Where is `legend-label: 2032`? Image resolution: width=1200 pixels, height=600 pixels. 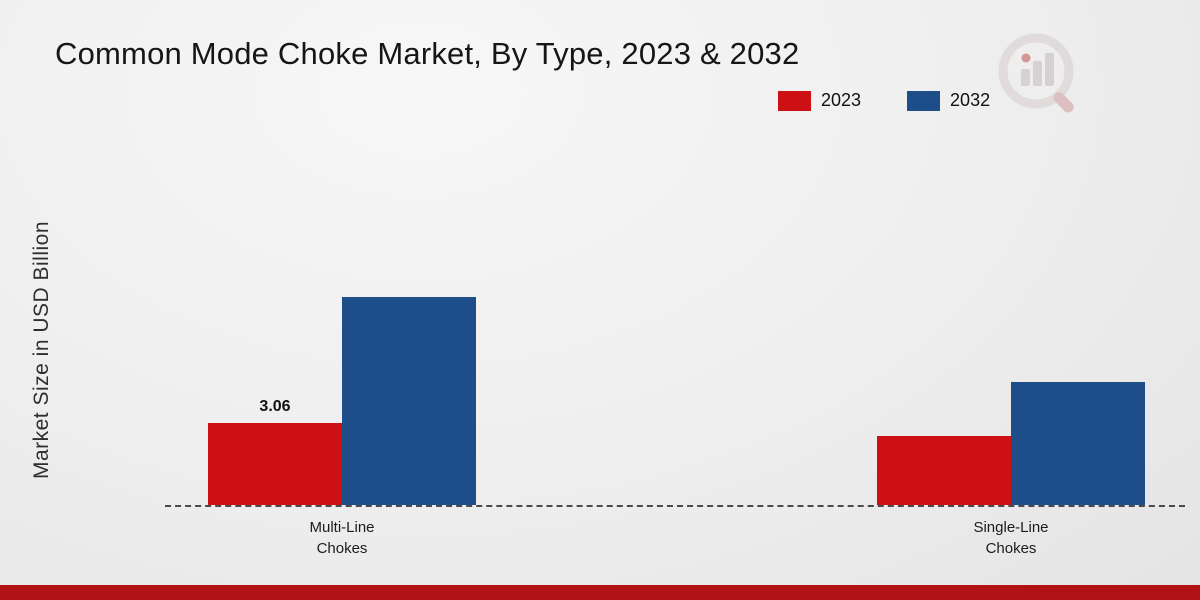
legend-label: 2032 is located at coordinates (970, 100).